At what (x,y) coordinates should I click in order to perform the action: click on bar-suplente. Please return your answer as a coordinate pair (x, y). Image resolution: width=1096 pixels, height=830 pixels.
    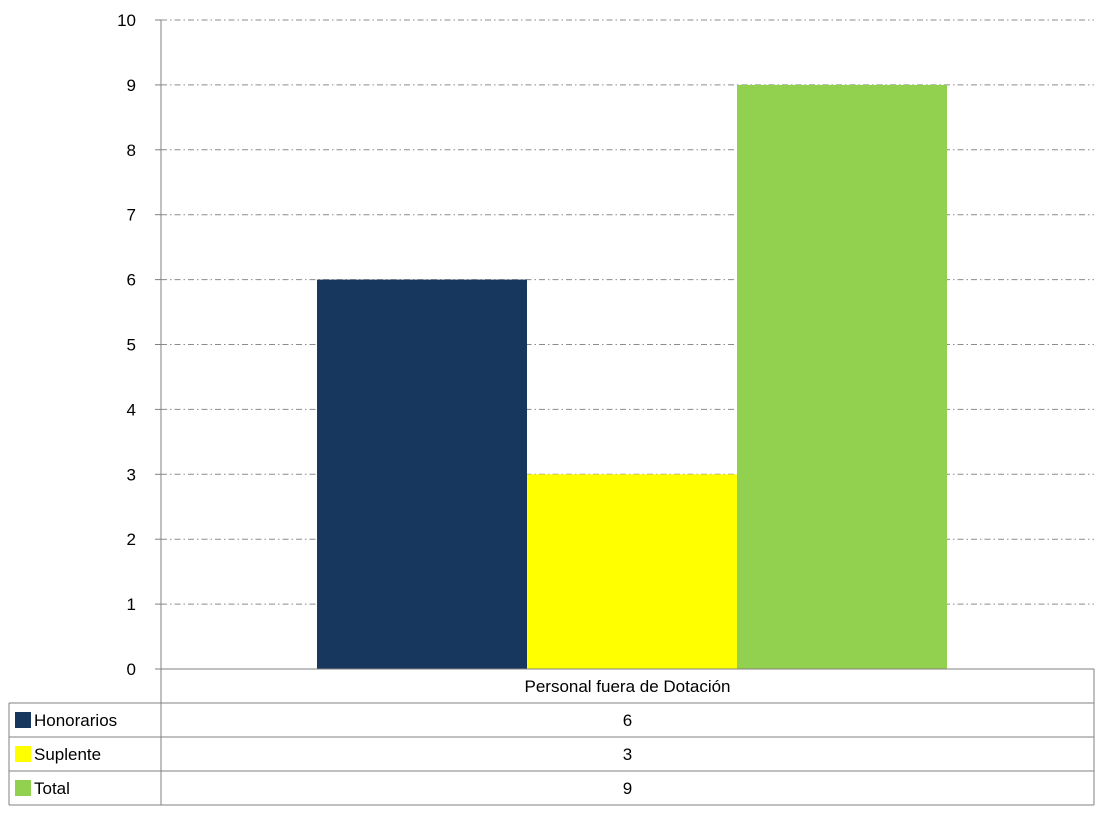
    Looking at the image, I should click on (632, 571).